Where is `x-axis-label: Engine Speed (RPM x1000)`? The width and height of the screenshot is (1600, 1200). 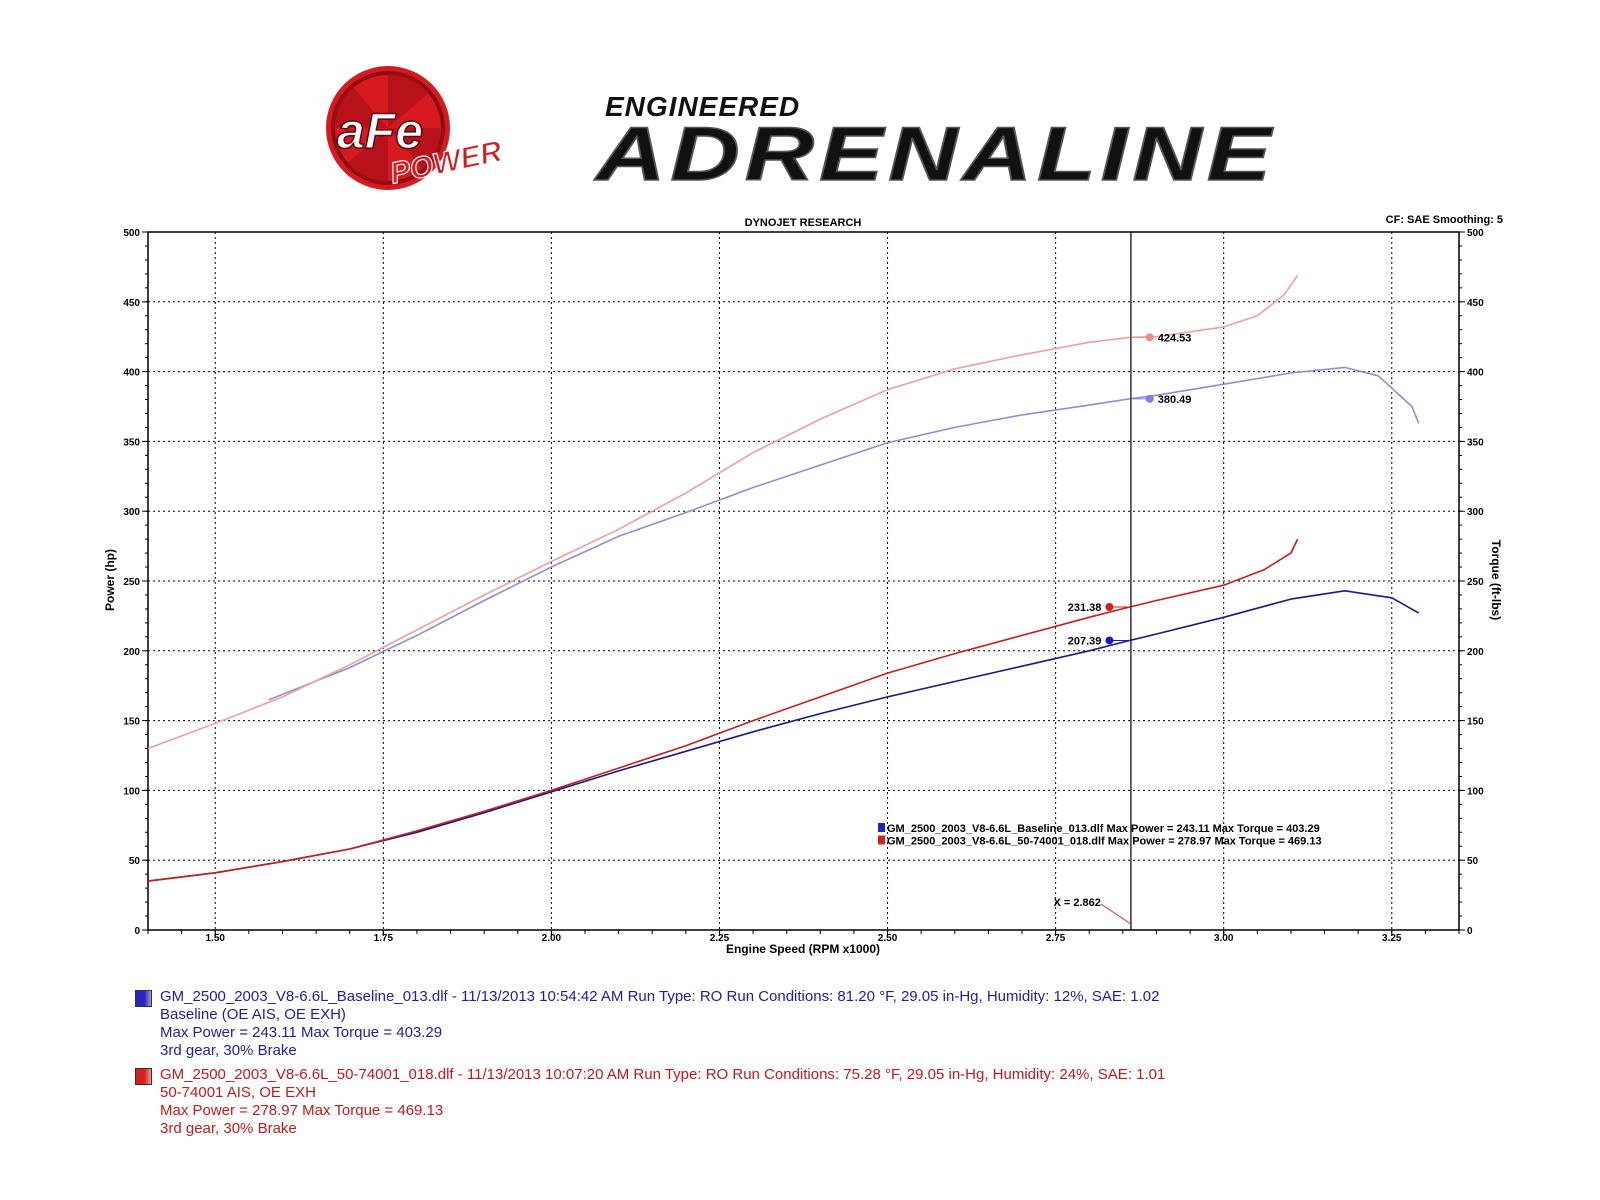
x-axis-label: Engine Speed (RPM x1000) is located at coordinates (803, 949).